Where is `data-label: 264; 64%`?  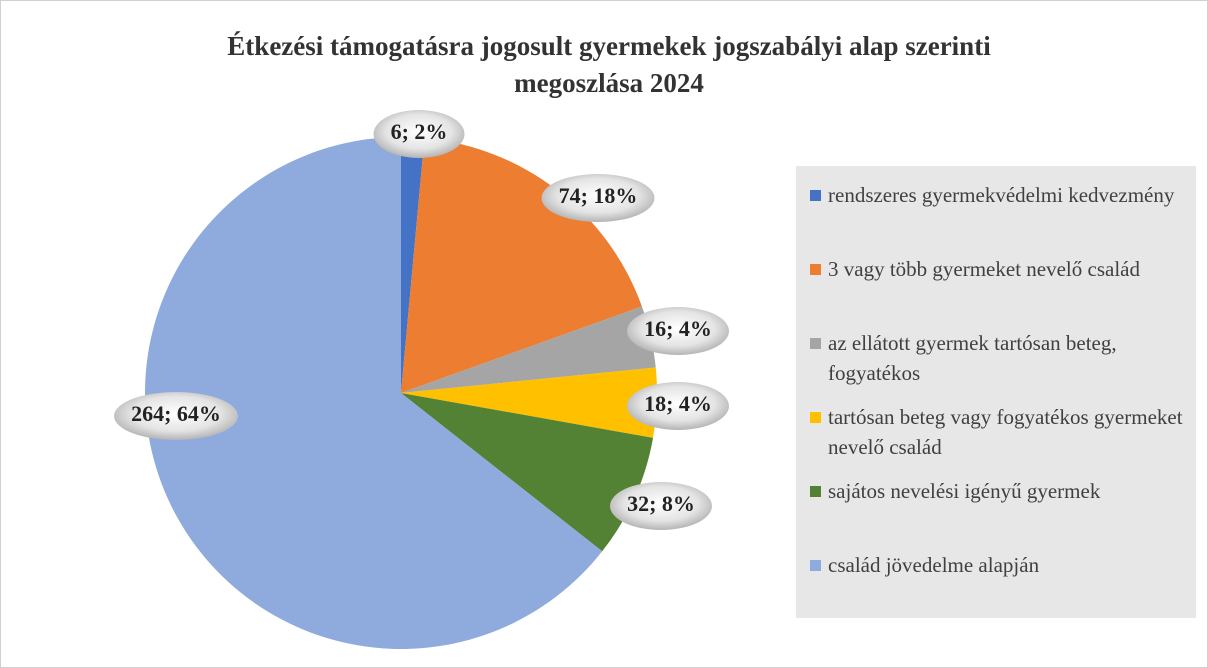
data-label: 264; 64% is located at coordinates (176, 413).